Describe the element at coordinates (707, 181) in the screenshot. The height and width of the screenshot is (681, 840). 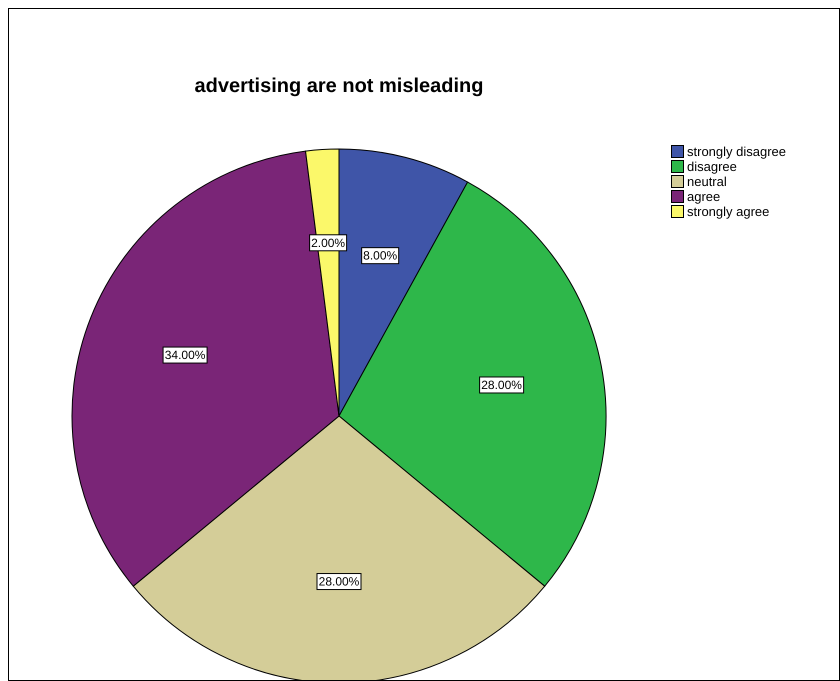
I see `legend-label: neutral` at that location.